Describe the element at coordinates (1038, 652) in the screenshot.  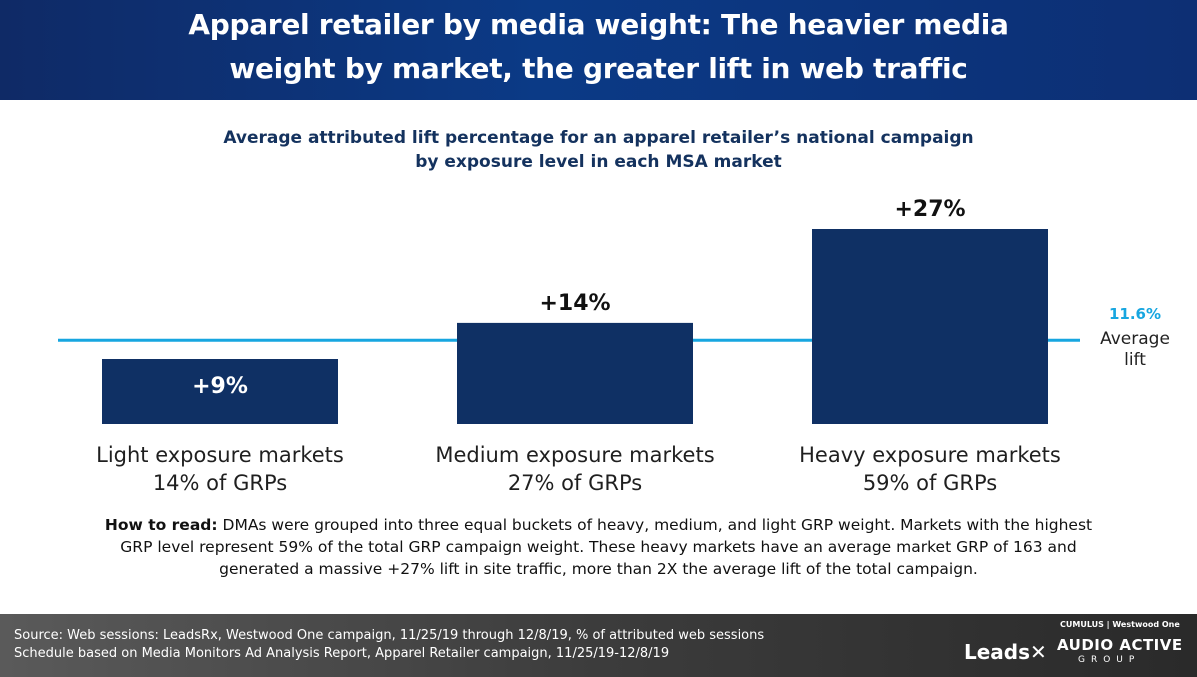
I see `leadsrx-x-icon: ✕` at that location.